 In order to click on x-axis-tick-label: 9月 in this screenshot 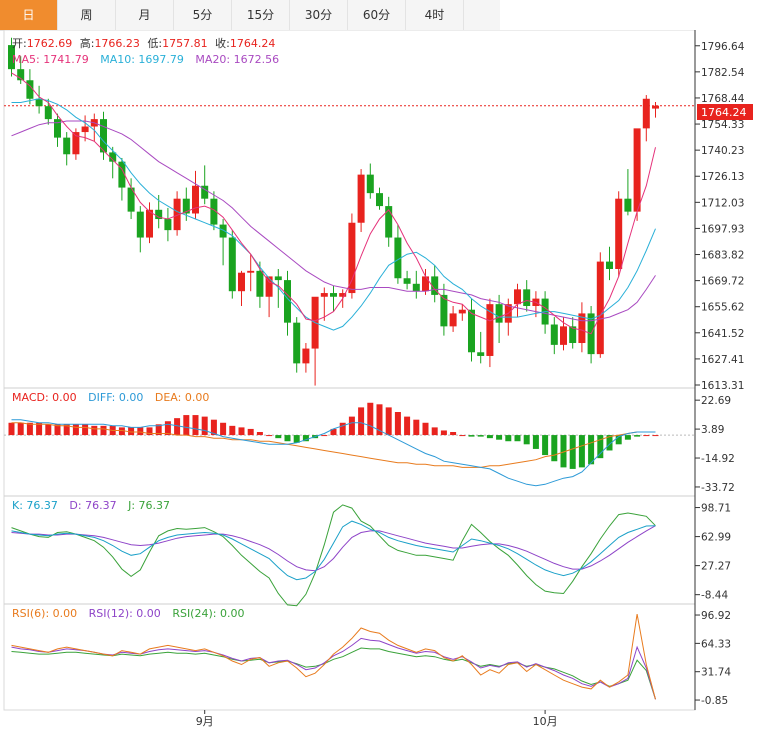, I will do `click(205, 721)`.